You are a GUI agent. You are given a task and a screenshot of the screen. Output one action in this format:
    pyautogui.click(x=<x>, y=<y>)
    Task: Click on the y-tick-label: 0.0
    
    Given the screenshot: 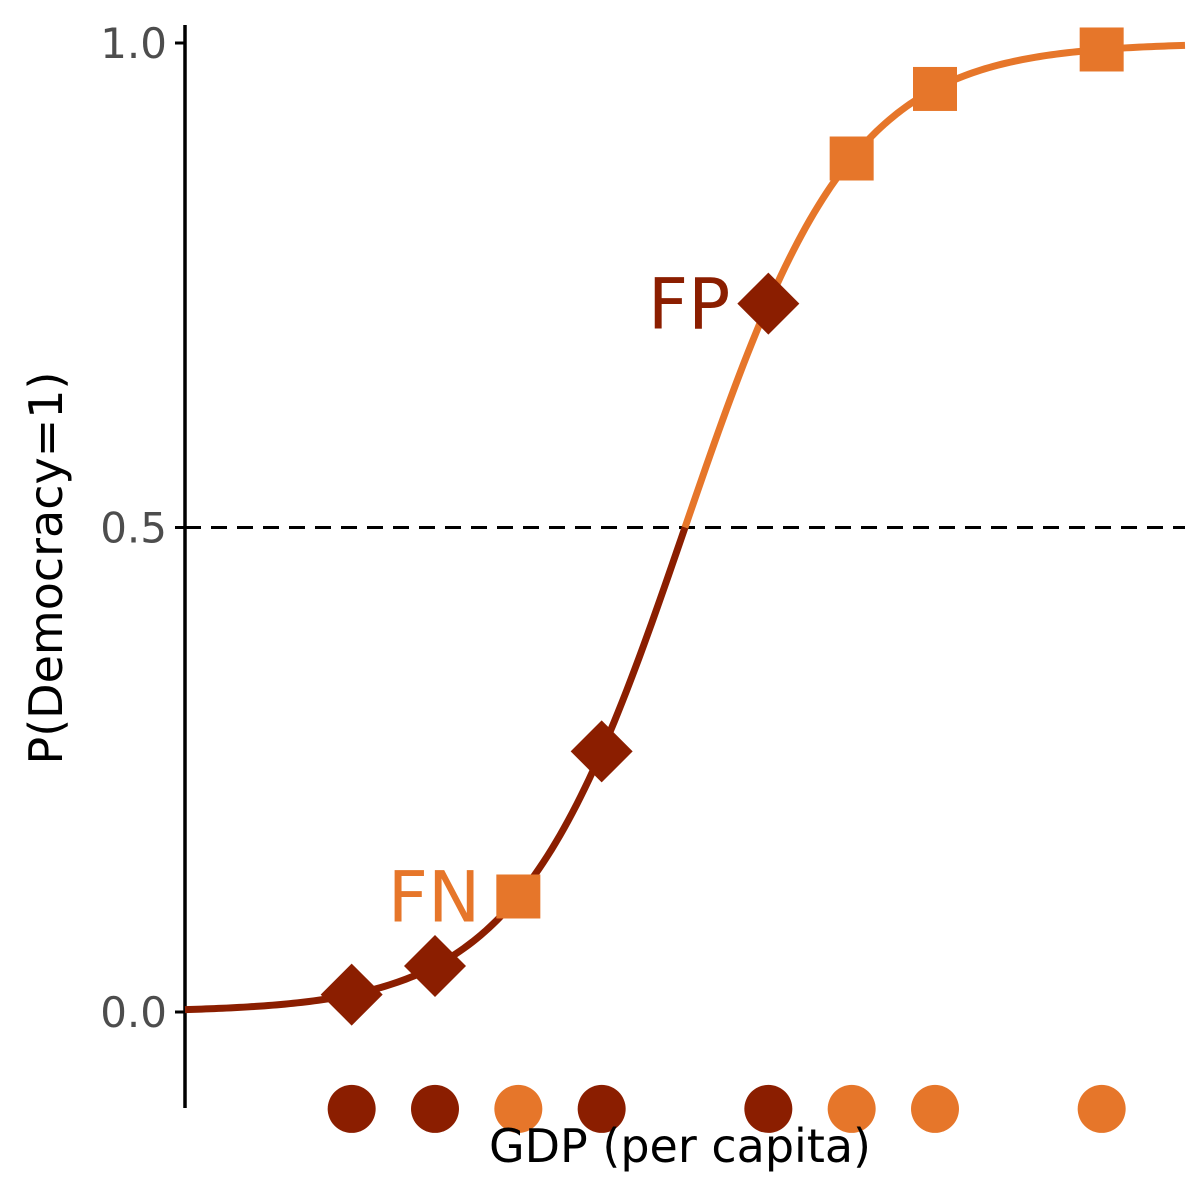 What is the action you would take?
    pyautogui.click(x=133, y=1012)
    